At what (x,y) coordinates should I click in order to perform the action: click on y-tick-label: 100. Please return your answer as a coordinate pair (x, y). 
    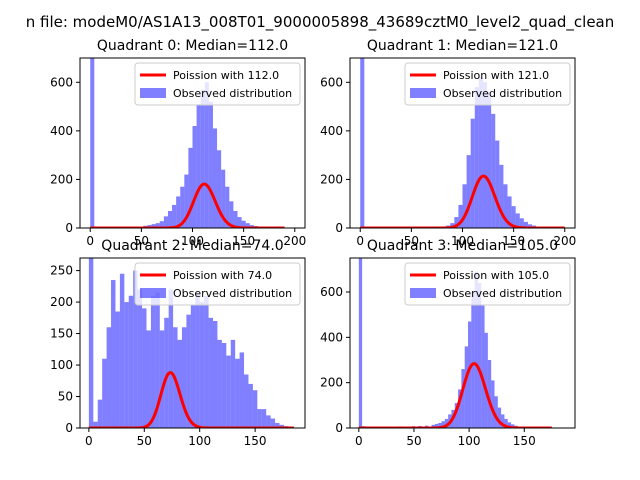
    Looking at the image, I should click on (61, 365).